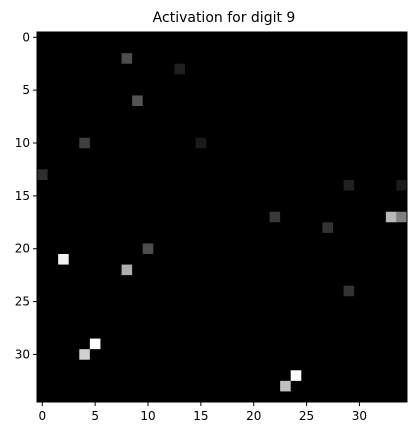  What do you see at coordinates (306, 416) in the screenshot?
I see `x-tick-label: 25` at bounding box center [306, 416].